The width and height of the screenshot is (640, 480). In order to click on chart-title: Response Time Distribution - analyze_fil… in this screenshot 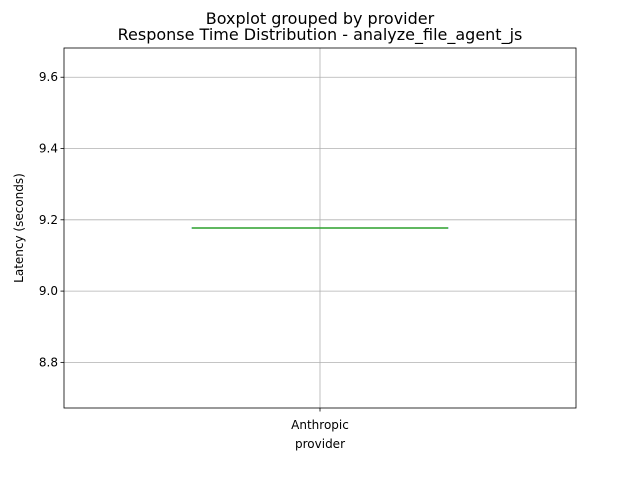, I will do `click(320, 35)`.